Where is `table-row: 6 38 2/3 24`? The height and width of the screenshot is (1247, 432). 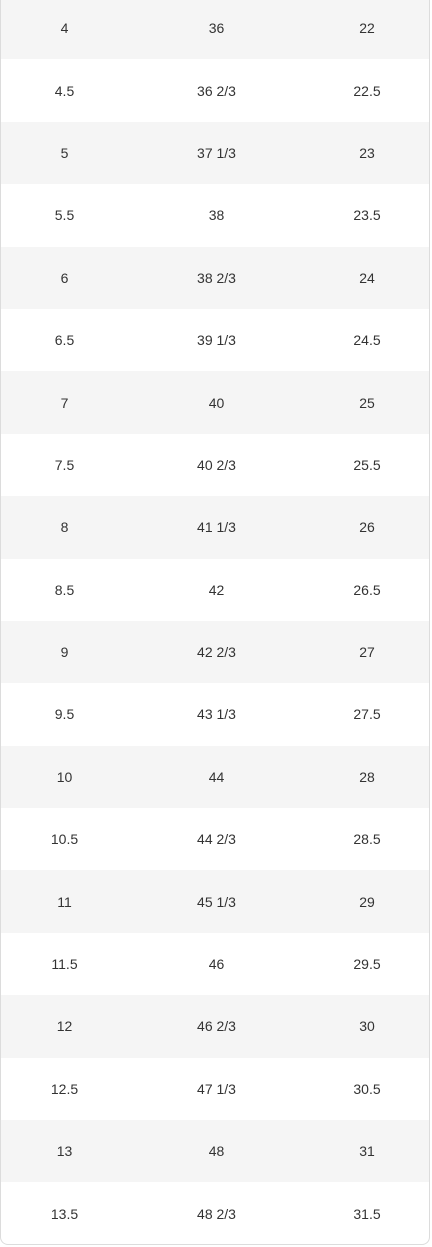 table-row: 6 38 2/3 24 is located at coordinates (215, 277).